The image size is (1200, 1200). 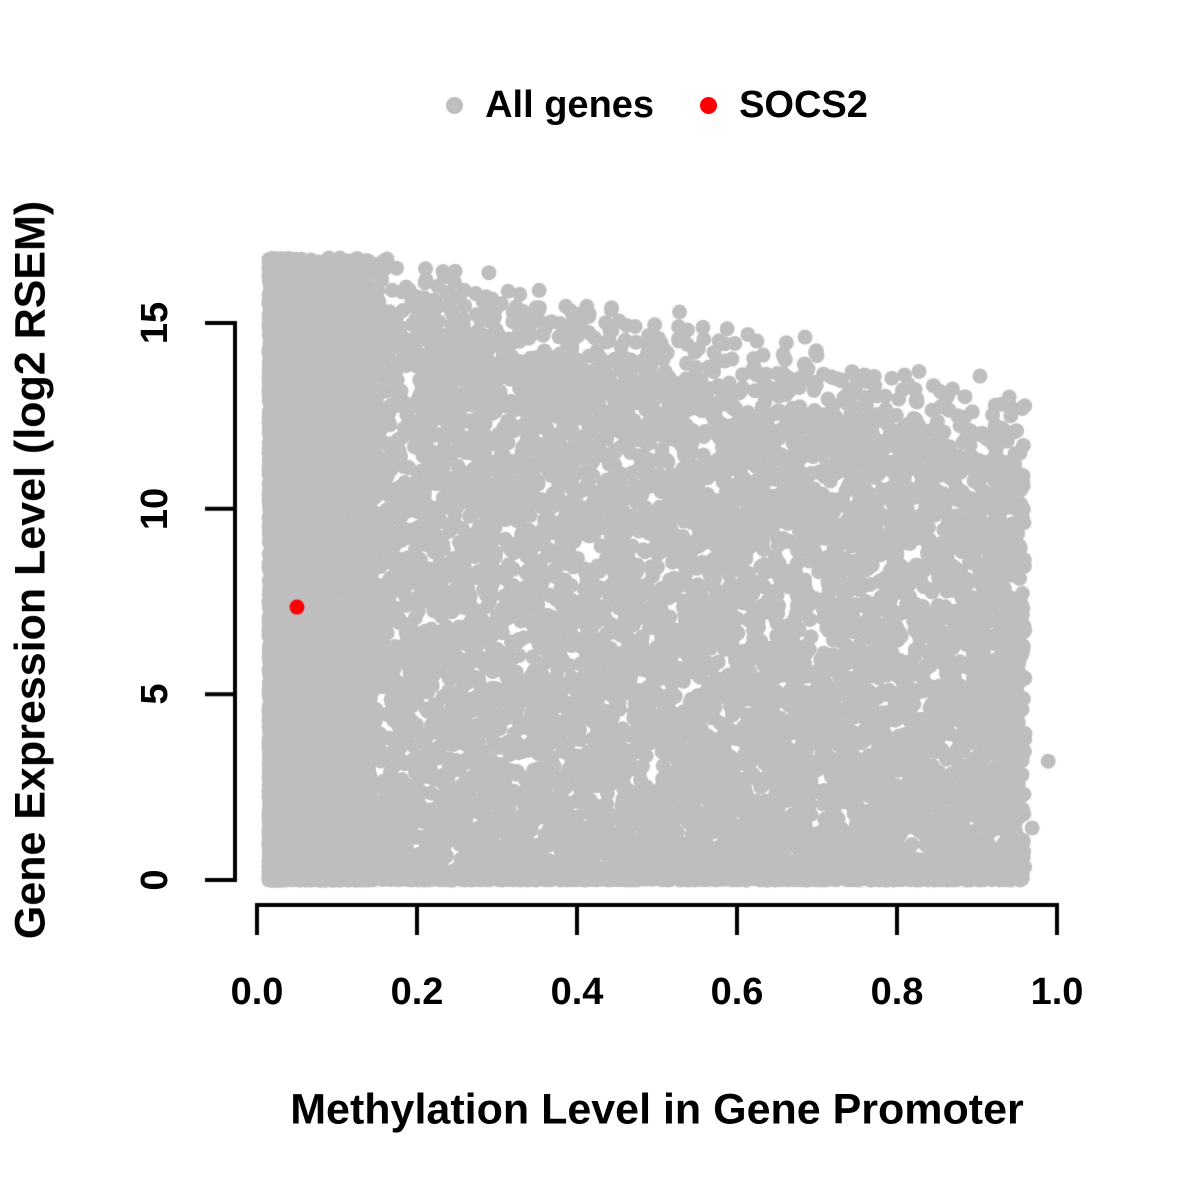 What do you see at coordinates (155, 323) in the screenshot?
I see `y-tick-label-15: 15` at bounding box center [155, 323].